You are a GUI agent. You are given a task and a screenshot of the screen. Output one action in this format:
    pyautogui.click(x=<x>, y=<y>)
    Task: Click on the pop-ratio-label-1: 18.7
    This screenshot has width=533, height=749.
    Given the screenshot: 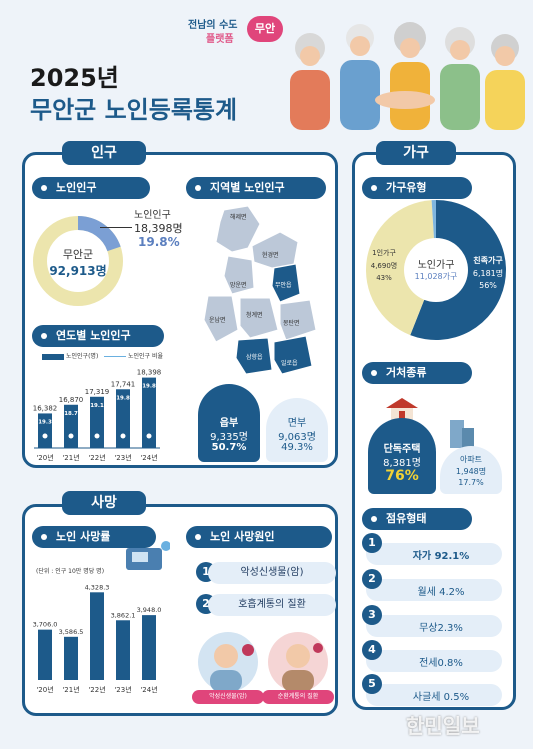 What is the action you would take?
    pyautogui.click(x=71, y=414)
    